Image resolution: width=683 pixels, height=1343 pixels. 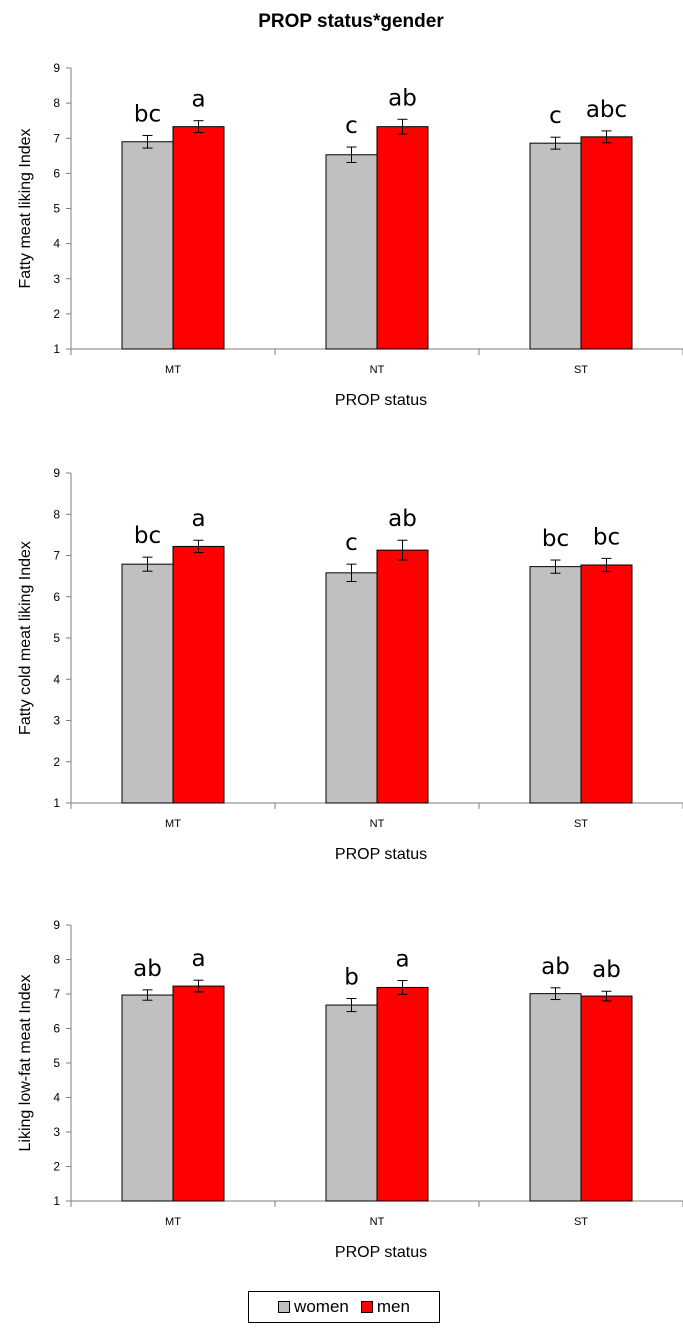 What do you see at coordinates (351, 21) in the screenshot?
I see `figure-title: PROP status*gender` at bounding box center [351, 21].